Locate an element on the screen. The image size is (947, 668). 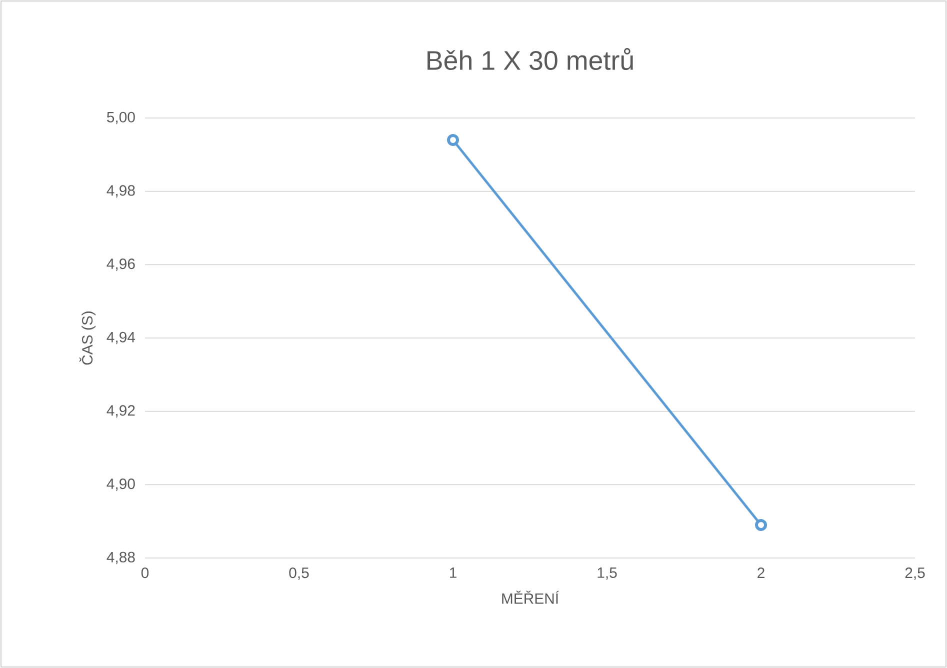
x-tick-label: 1 is located at coordinates (453, 573).